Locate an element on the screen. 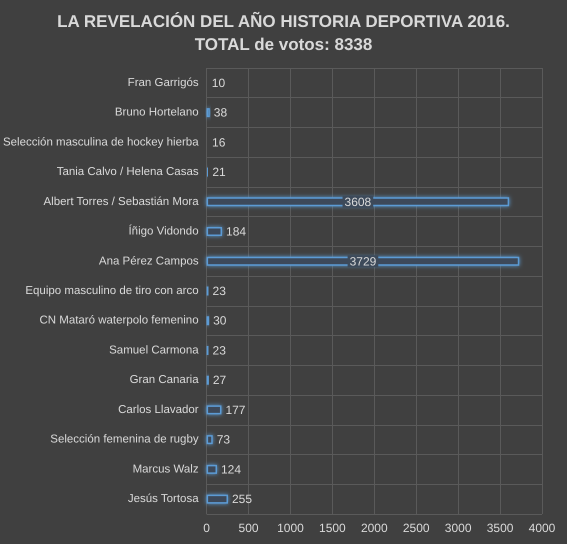 This screenshot has height=544, width=567. y-tick-label: Ana Pérez Campos is located at coordinates (148, 261).